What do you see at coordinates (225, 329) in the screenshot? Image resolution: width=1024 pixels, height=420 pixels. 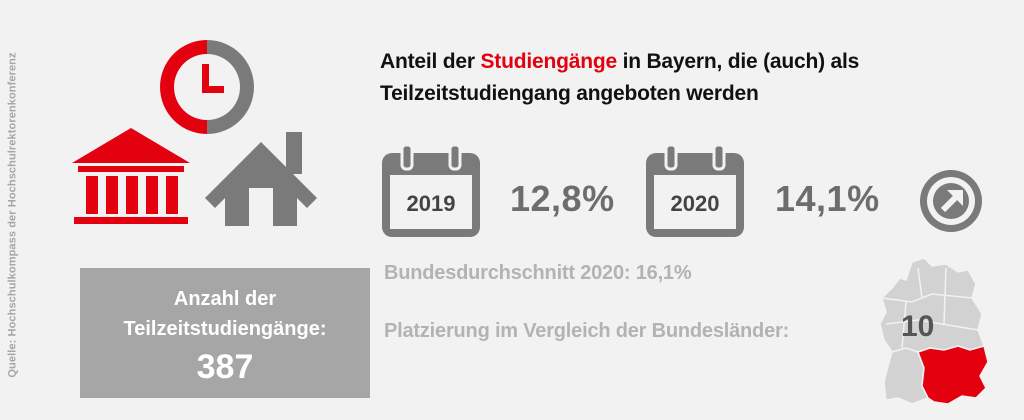 I see `program-count-label-line-2: Teilzeitstudiengänge:` at bounding box center [225, 329].